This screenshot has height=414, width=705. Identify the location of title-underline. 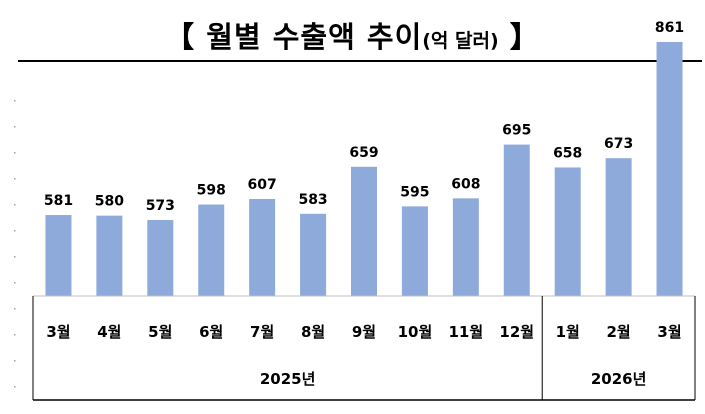
(360, 61).